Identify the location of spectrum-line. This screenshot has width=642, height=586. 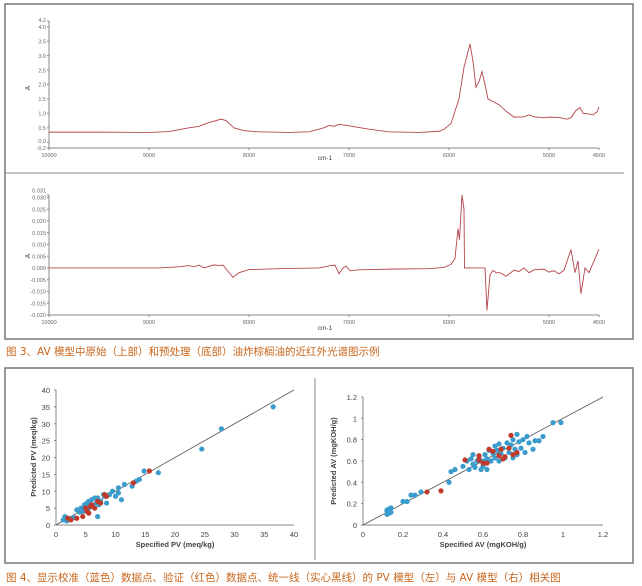
(324, 88).